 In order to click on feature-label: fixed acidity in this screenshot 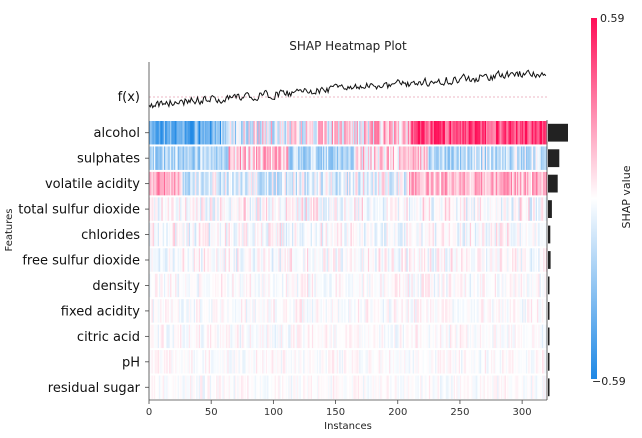, I will do `click(101, 311)`.